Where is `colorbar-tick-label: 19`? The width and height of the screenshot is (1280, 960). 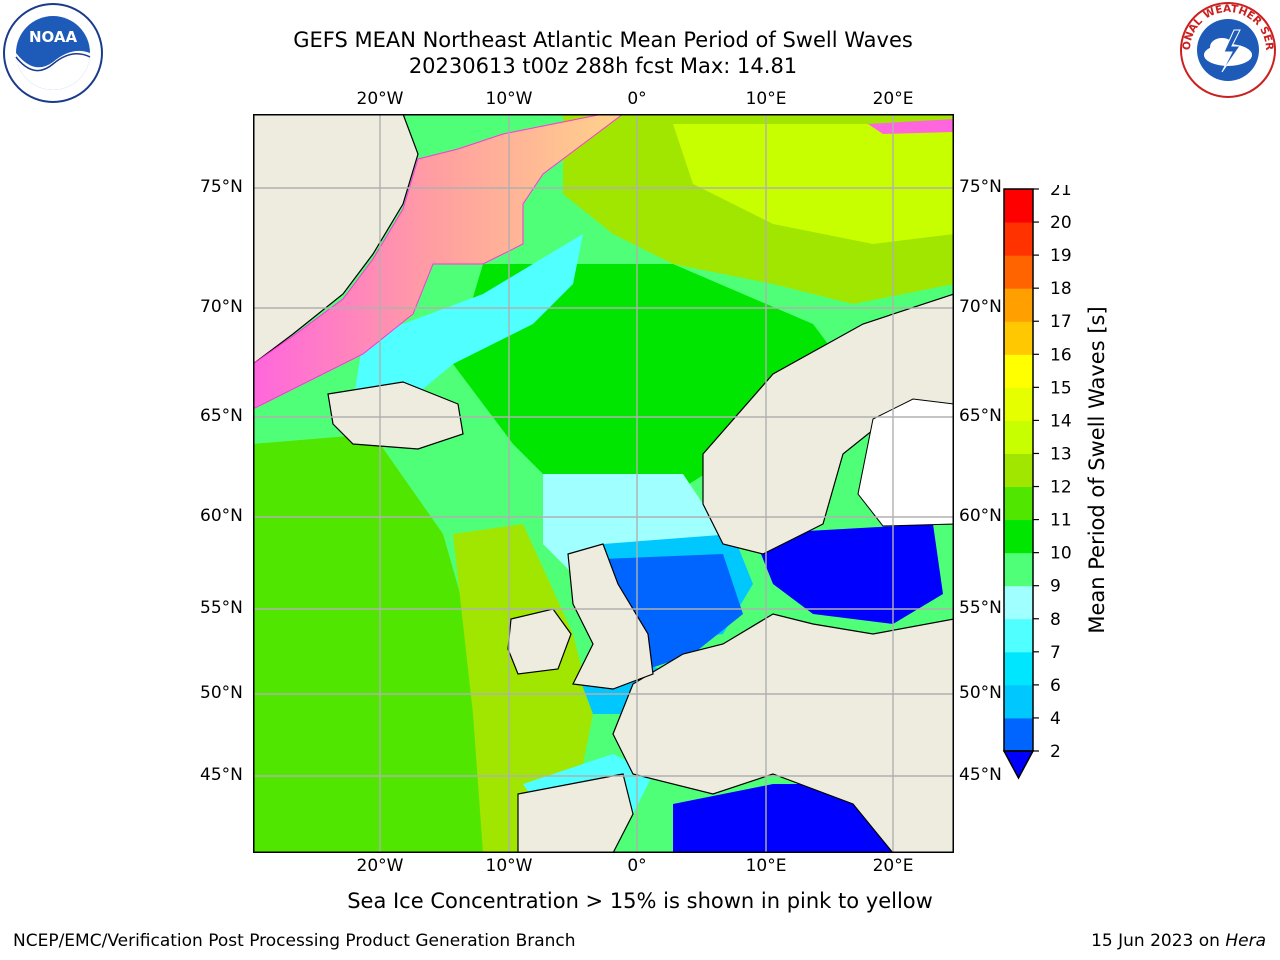 colorbar-tick-label: 19 is located at coordinates (1061, 256).